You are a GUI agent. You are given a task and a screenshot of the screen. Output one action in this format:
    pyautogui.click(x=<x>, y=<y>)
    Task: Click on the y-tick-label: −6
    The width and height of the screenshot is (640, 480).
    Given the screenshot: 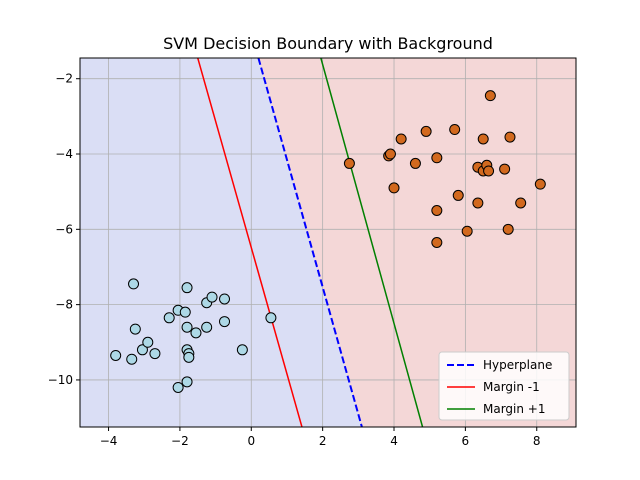 What is the action you would take?
    pyautogui.click(x=64, y=229)
    